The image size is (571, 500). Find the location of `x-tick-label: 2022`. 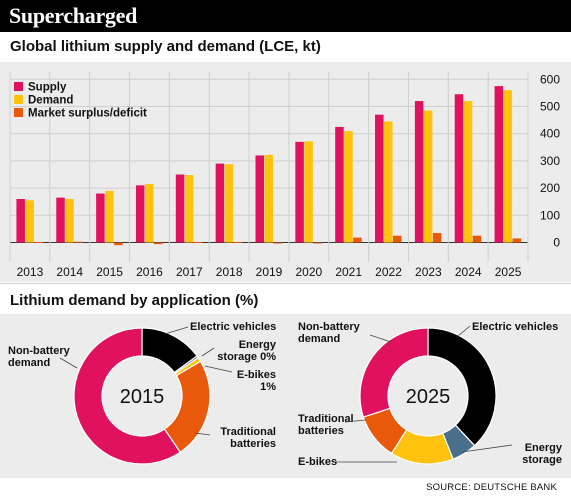

x-tick-label: 2022 is located at coordinates (388, 272).